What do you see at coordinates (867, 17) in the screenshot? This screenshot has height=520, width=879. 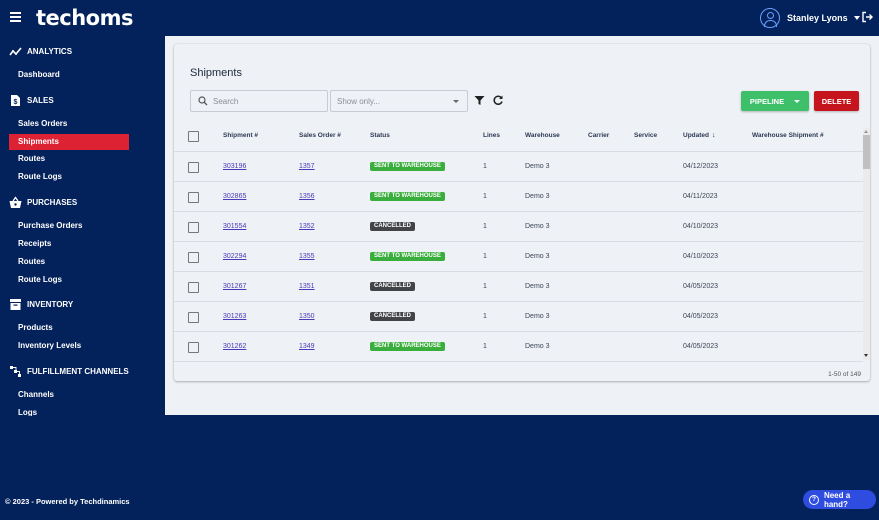 I see `logout-icon` at bounding box center [867, 17].